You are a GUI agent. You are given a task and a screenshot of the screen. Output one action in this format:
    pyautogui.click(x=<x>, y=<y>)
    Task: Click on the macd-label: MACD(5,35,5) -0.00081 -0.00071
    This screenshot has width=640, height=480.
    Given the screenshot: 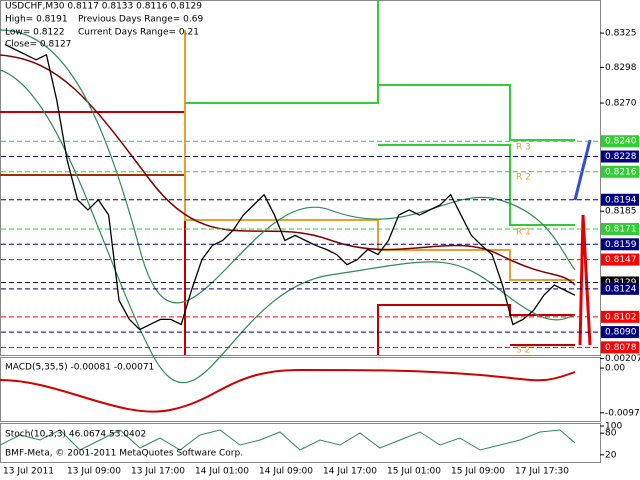 What is the action you would take?
    pyautogui.click(x=79, y=368)
    